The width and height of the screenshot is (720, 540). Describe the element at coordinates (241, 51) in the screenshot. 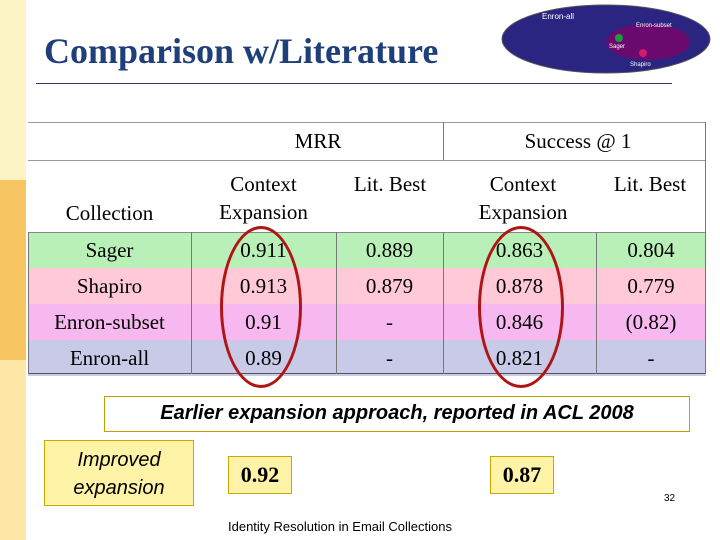

I see `slide-title: Comparison w/Literature` at that location.